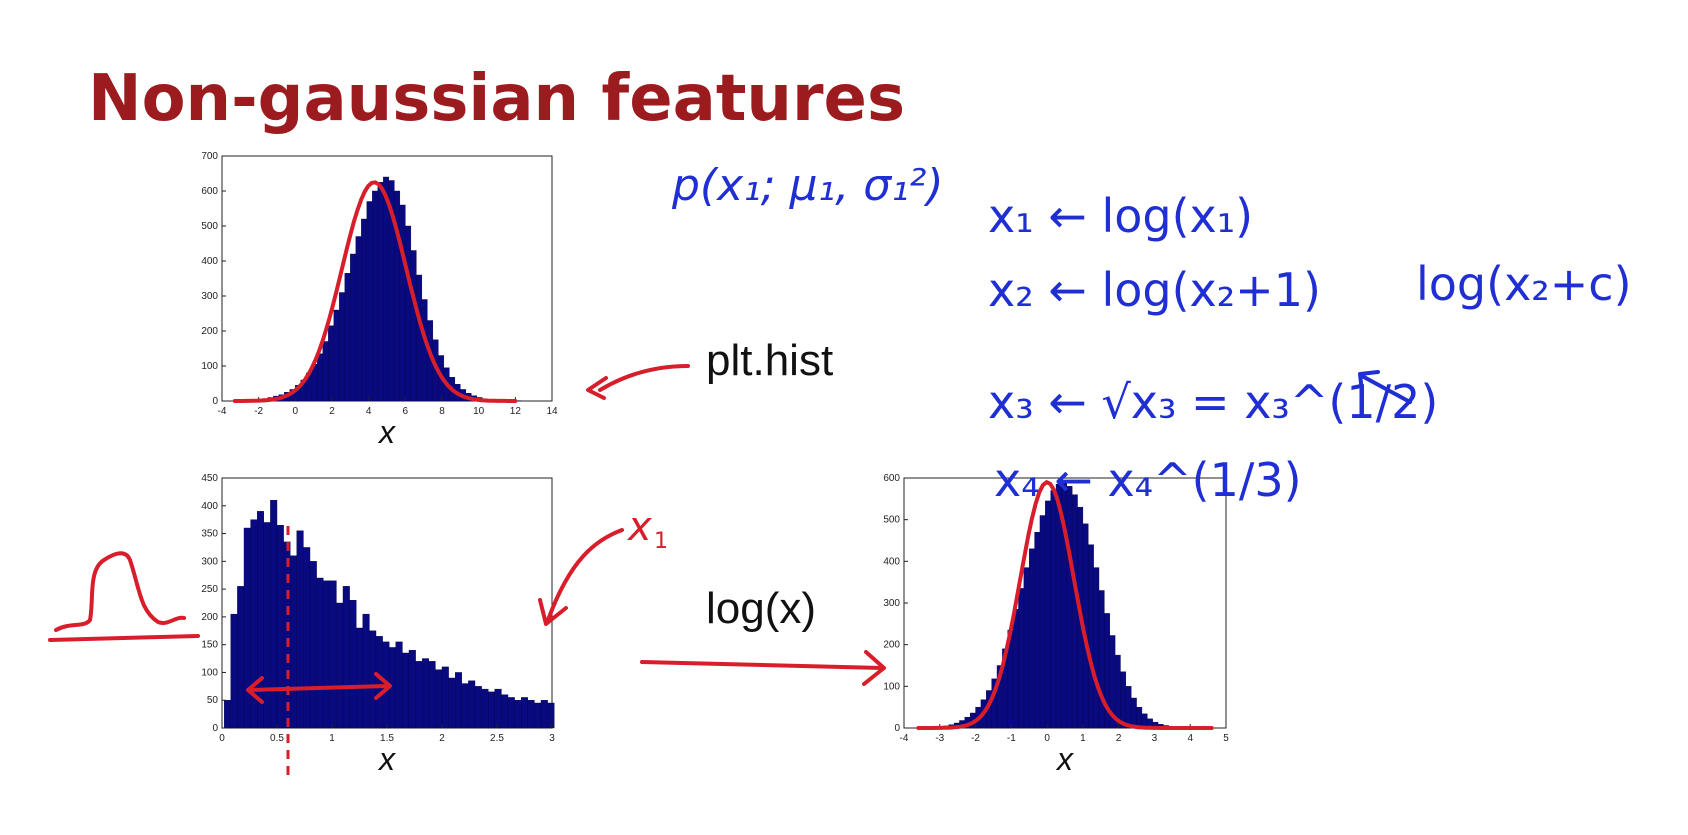 Image resolution: width=1688 pixels, height=835 pixels. Describe the element at coordinates (761, 608) in the screenshot. I see `log-x-label: log(x)` at that location.